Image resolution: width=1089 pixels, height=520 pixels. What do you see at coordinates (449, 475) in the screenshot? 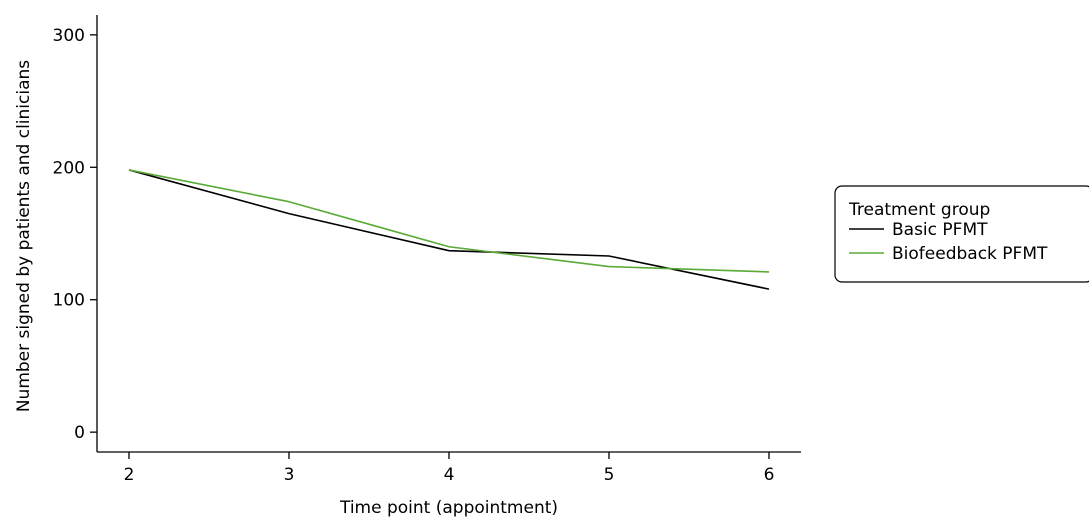
I see `x-tick-label: 4` at bounding box center [449, 475].